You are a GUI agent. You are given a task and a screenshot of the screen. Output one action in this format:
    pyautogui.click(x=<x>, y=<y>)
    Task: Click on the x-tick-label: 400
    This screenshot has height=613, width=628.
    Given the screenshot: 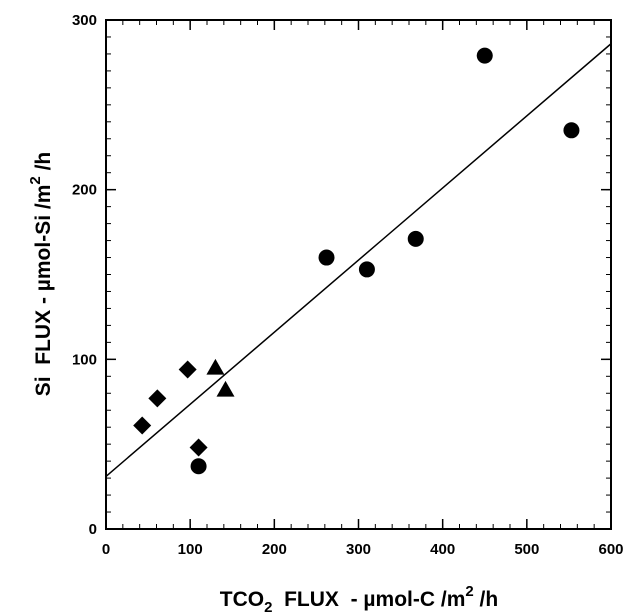 What is the action you would take?
    pyautogui.click(x=442, y=549)
    